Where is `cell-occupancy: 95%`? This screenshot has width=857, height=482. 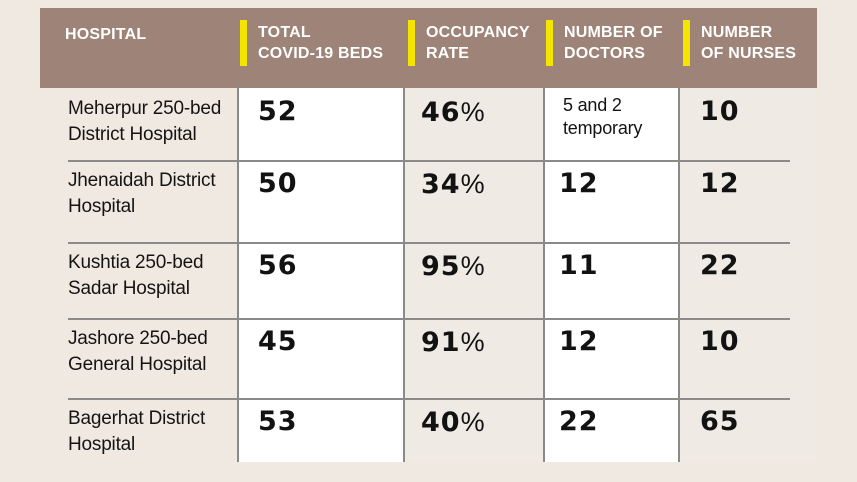
cell-occupancy: 95% is located at coordinates (474, 280).